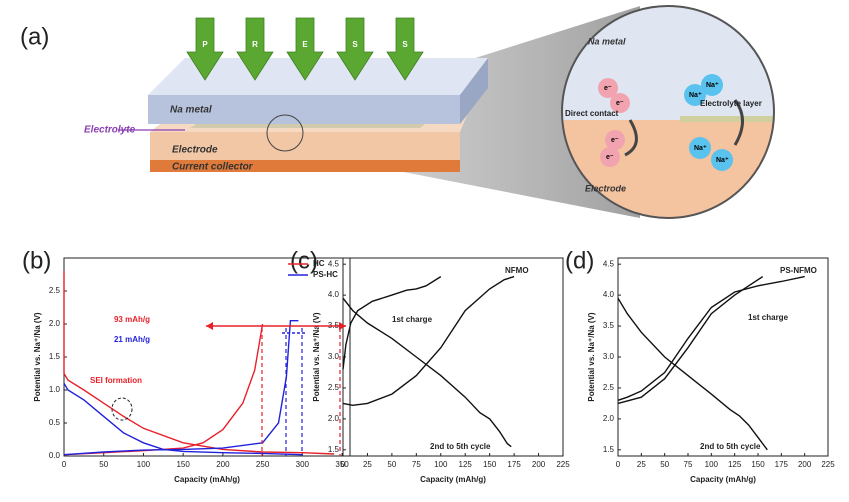  I want to click on annotation: SEI formation, so click(116, 380).